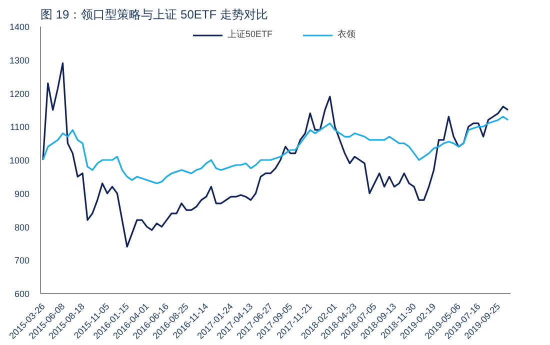 The width and height of the screenshot is (550, 345). I want to click on legend-label: 上证50ETF, so click(250, 34).